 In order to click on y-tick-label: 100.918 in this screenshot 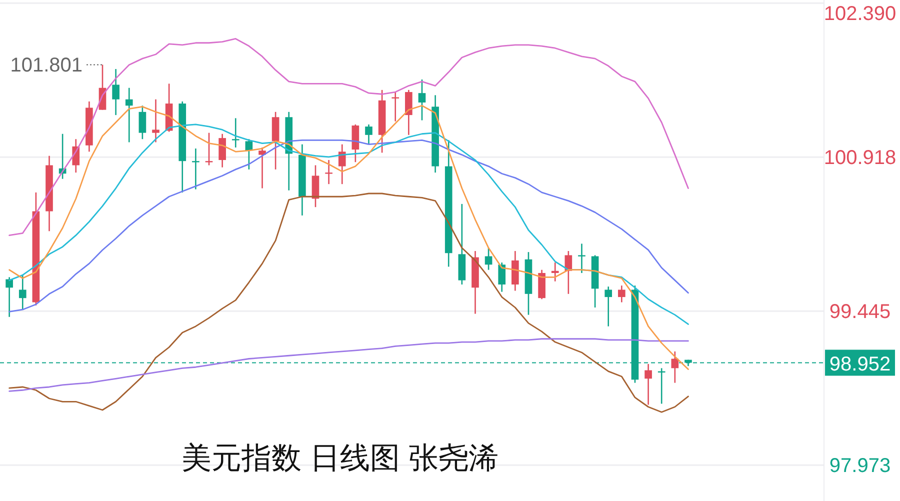, I will do `click(860, 158)`.